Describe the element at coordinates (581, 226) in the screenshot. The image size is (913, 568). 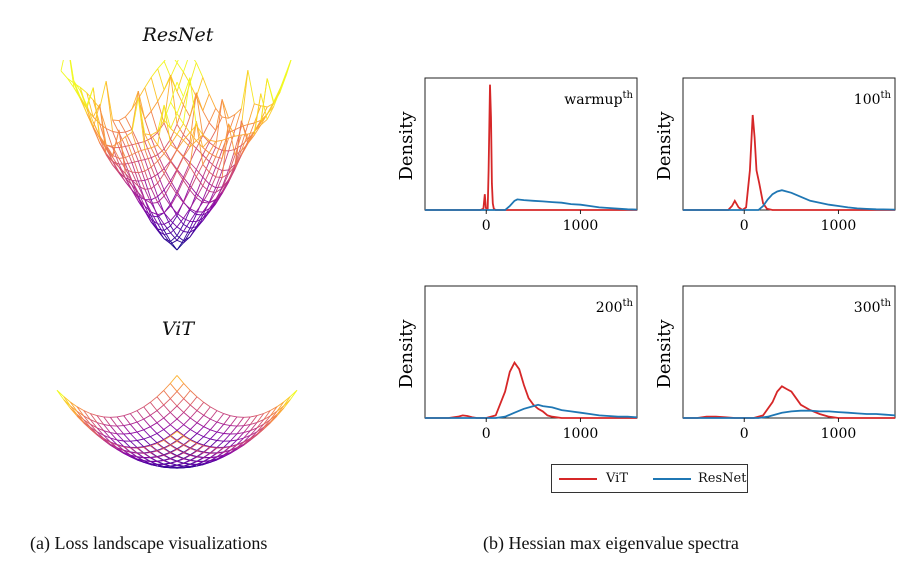
I see `x-tick-label: 1000` at that location.